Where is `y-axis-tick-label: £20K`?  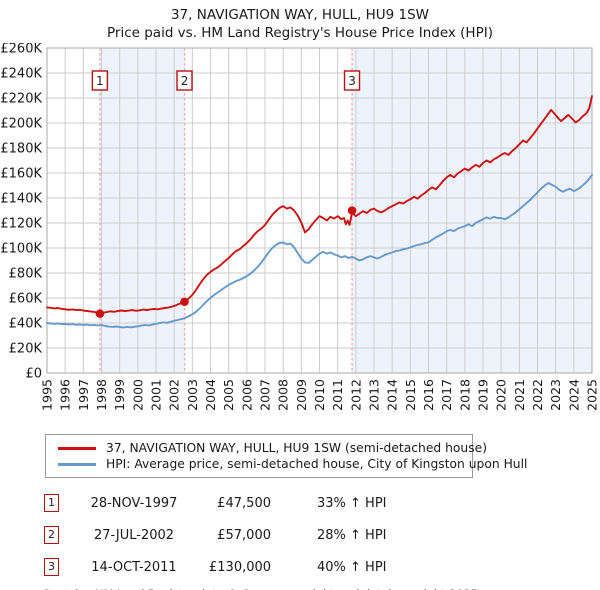 y-axis-tick-label: £20K is located at coordinates (26, 349).